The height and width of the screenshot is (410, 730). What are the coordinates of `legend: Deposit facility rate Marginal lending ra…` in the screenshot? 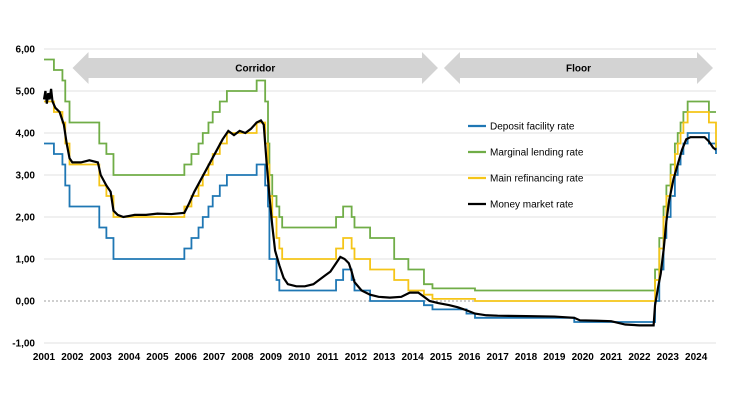 It's located at (526, 166).